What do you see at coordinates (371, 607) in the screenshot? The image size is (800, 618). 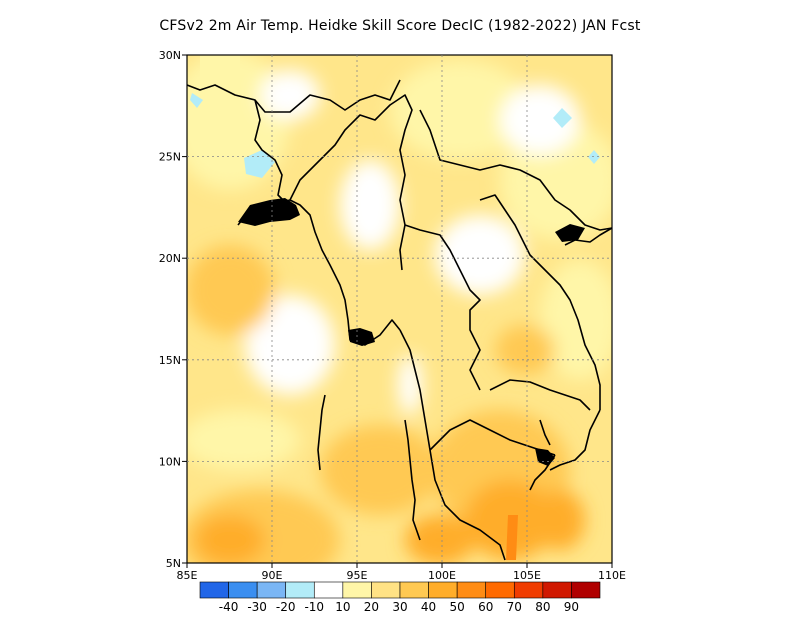 I see `colorbar-label: 20` at bounding box center [371, 607].